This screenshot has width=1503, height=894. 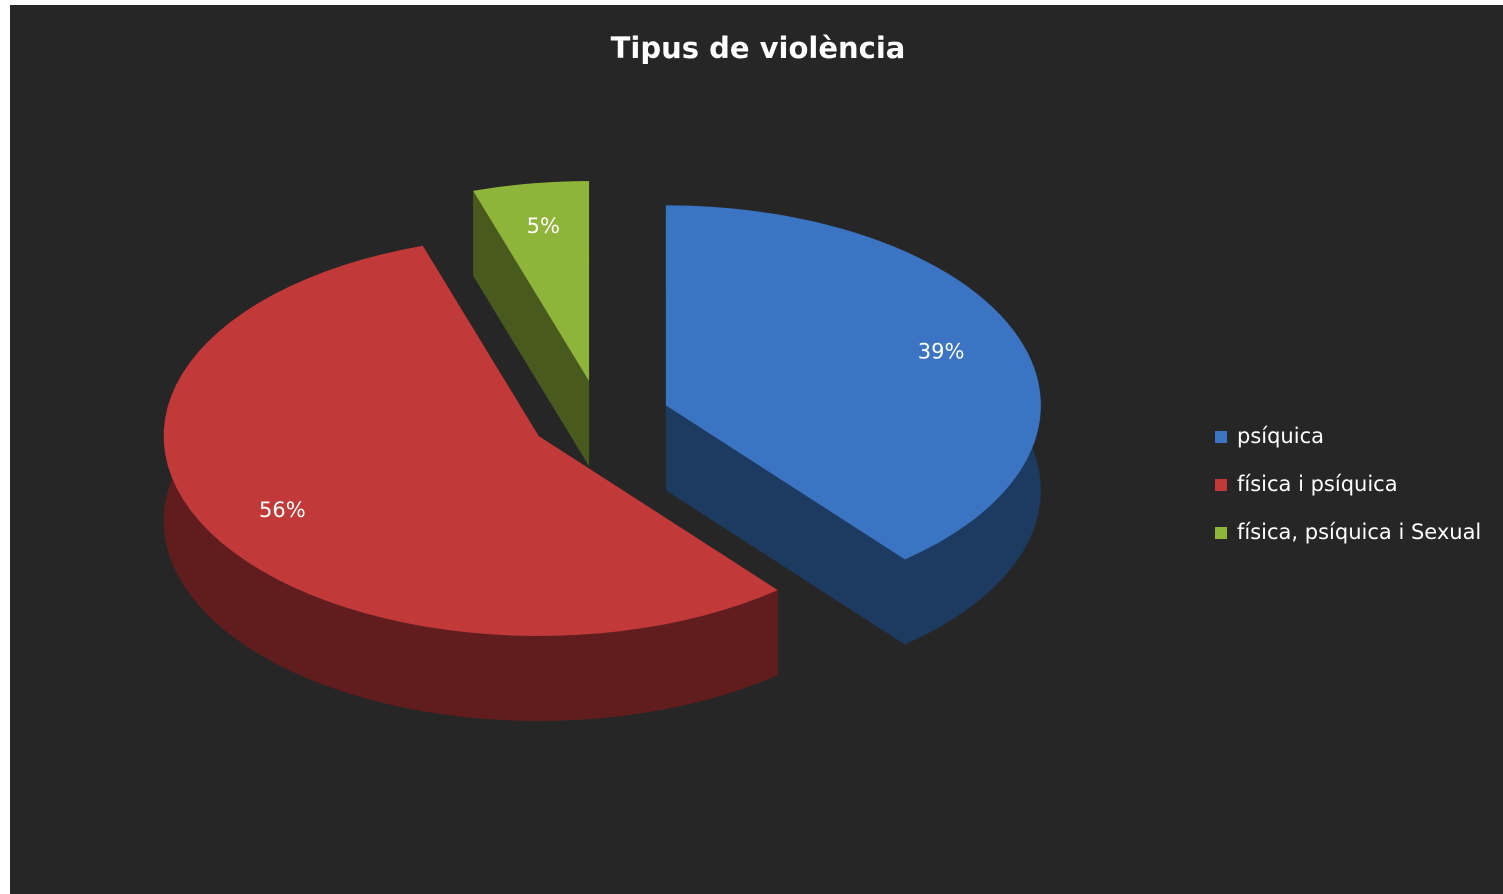 I want to click on data-label: 56%, so click(x=282, y=510).